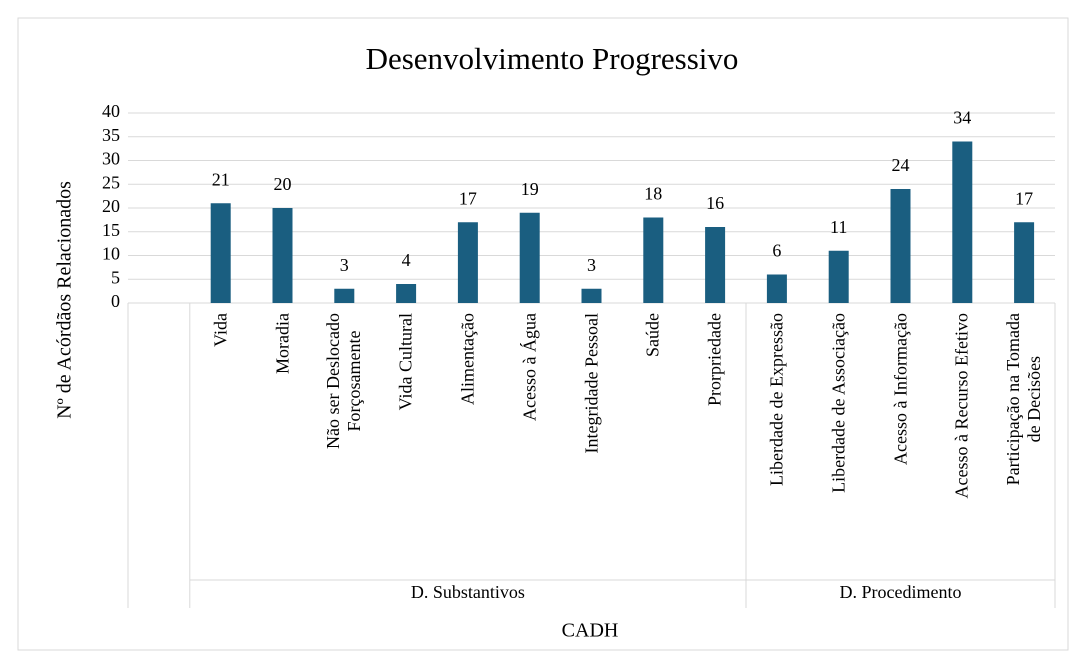 Image resolution: width=1085 pixels, height=669 pixels. What do you see at coordinates (776, 251) in the screenshot?
I see `value-label: 6` at bounding box center [776, 251].